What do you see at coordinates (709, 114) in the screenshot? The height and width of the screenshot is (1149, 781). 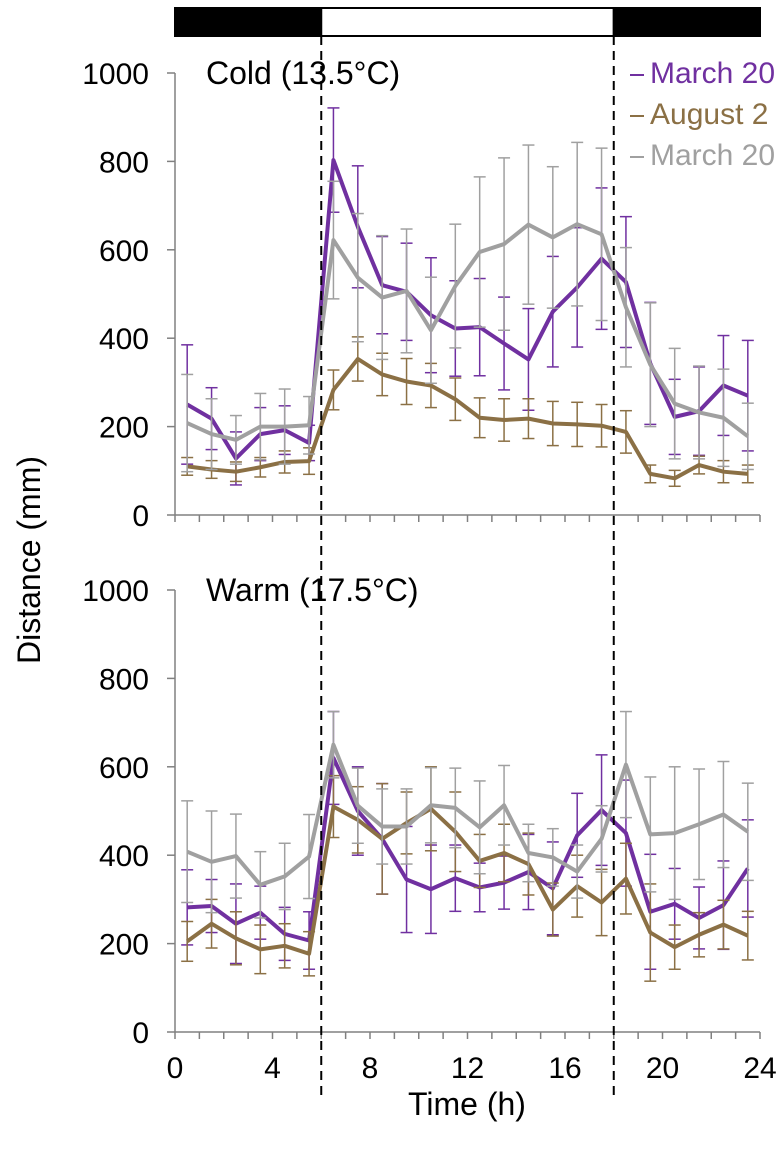 I see `legend-label: August 2` at bounding box center [709, 114].